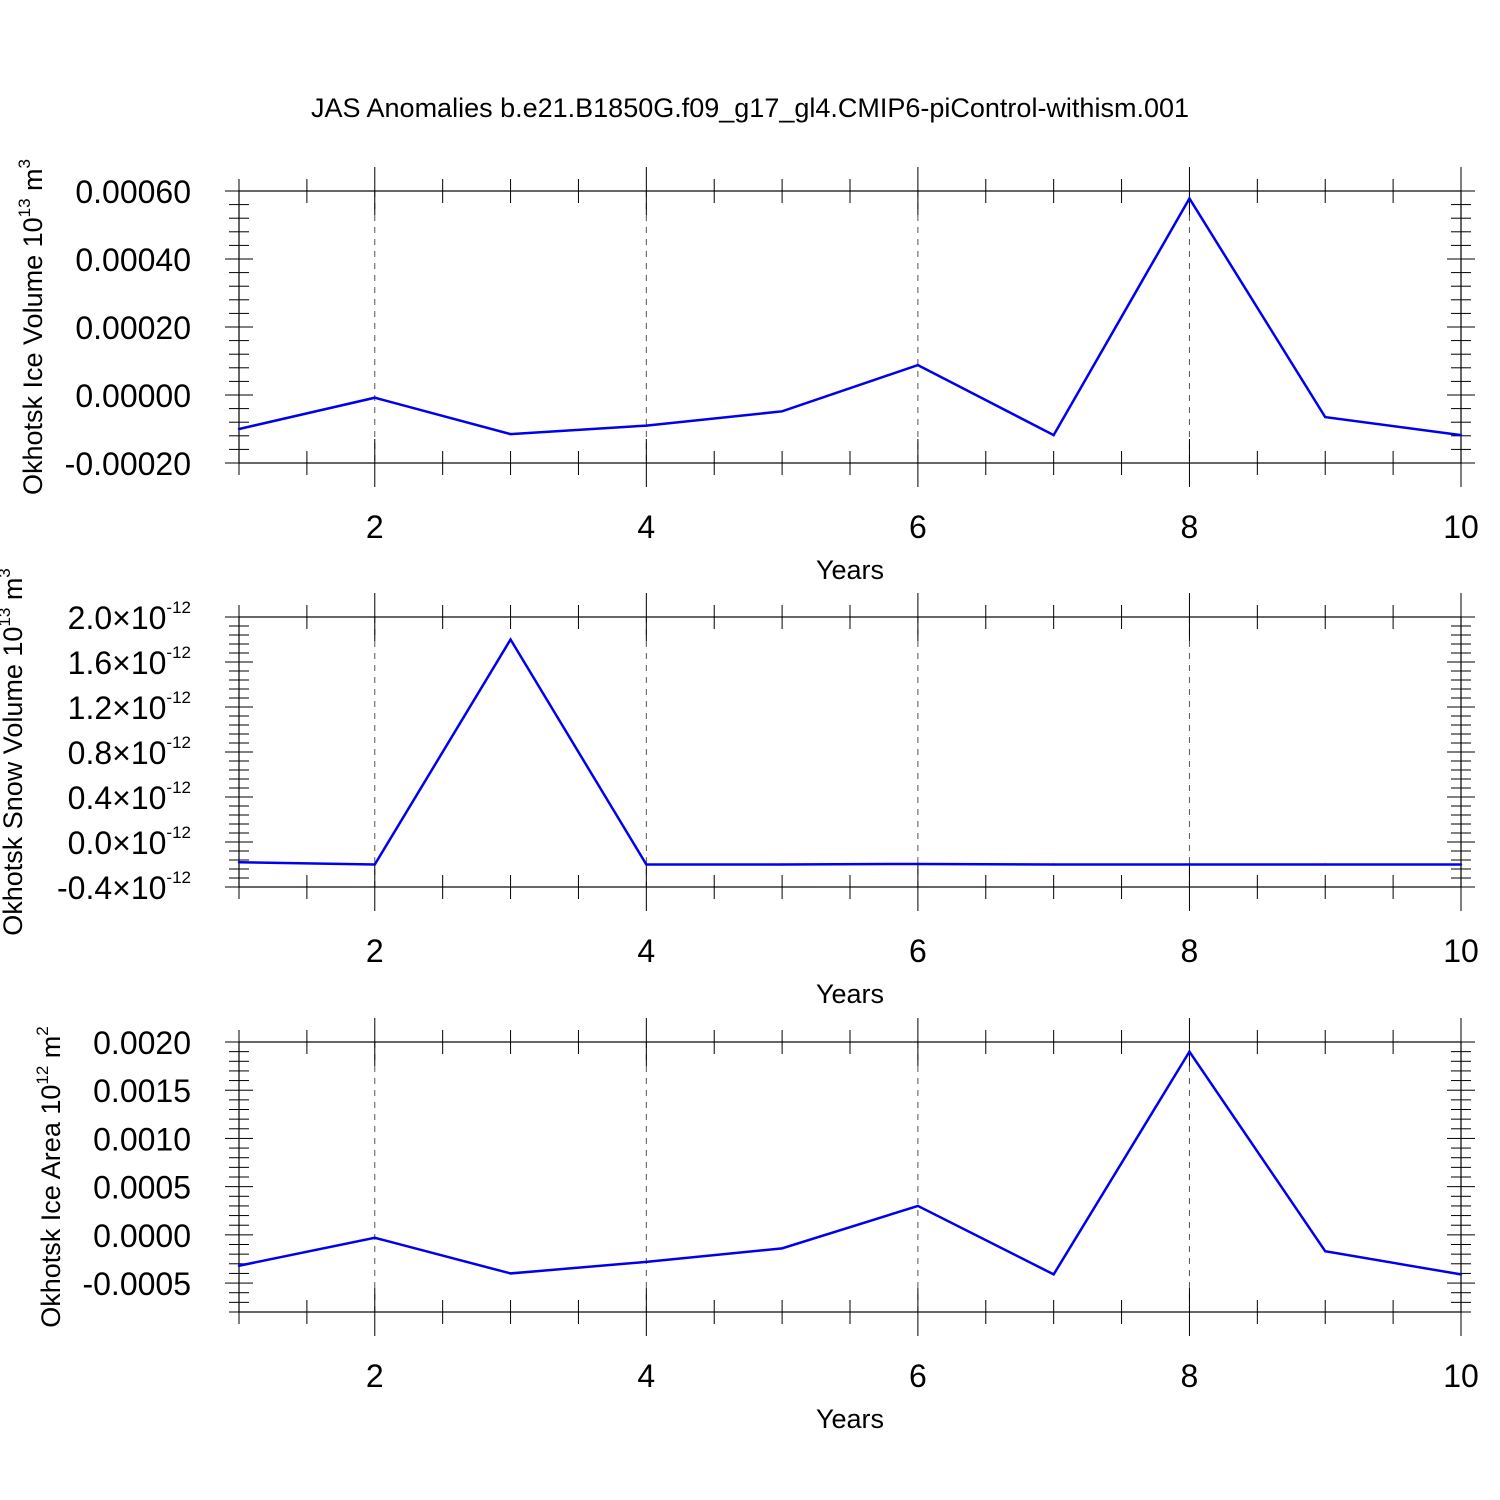  Describe the element at coordinates (128, 464) in the screenshot. I see `y-tick-label: -0.00020` at that location.